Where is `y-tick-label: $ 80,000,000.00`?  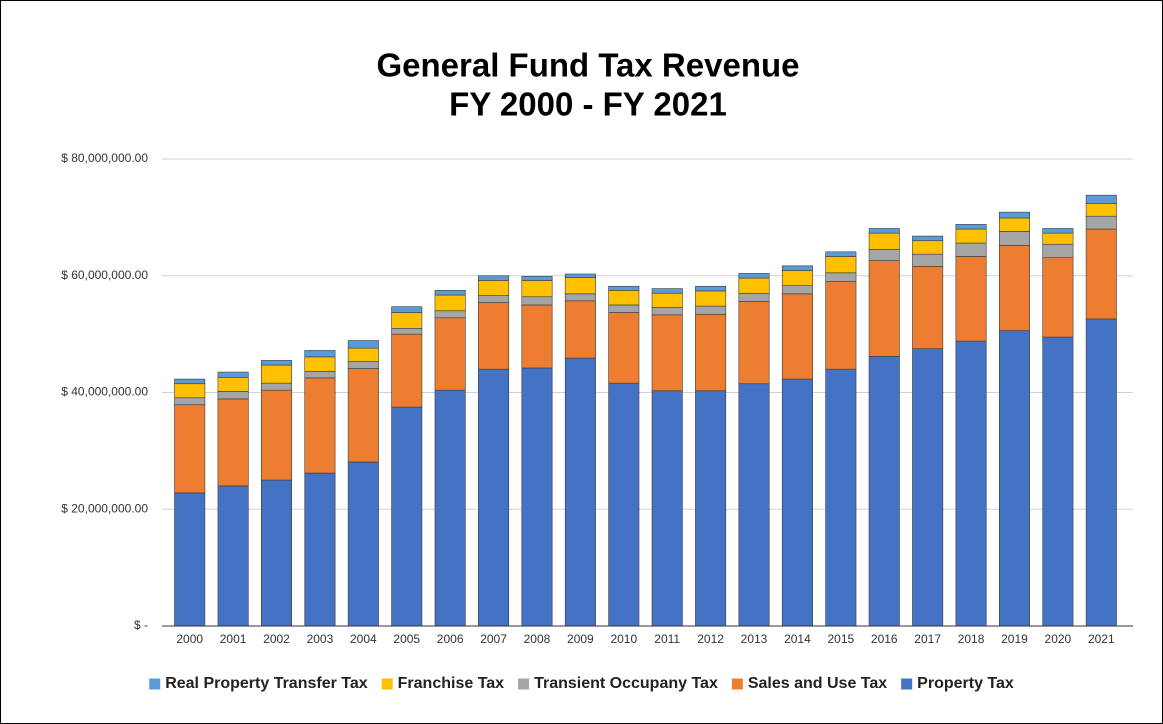 y-tick-label: $ 80,000,000.00 is located at coordinates (104, 158).